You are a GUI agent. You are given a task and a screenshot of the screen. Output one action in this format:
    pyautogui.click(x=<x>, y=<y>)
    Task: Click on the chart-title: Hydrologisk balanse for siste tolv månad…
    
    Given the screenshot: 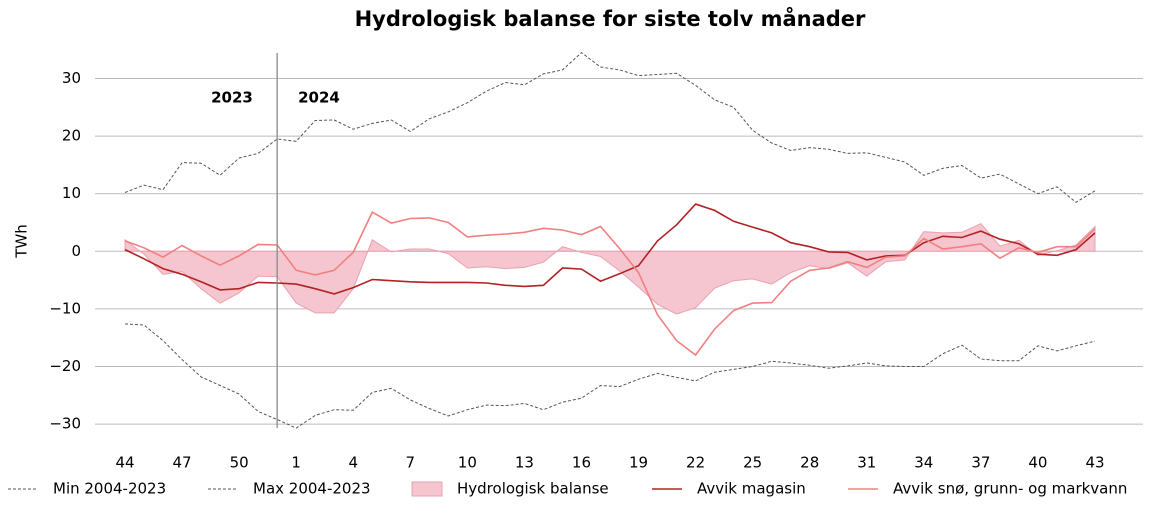 What is the action you would take?
    pyautogui.click(x=610, y=18)
    